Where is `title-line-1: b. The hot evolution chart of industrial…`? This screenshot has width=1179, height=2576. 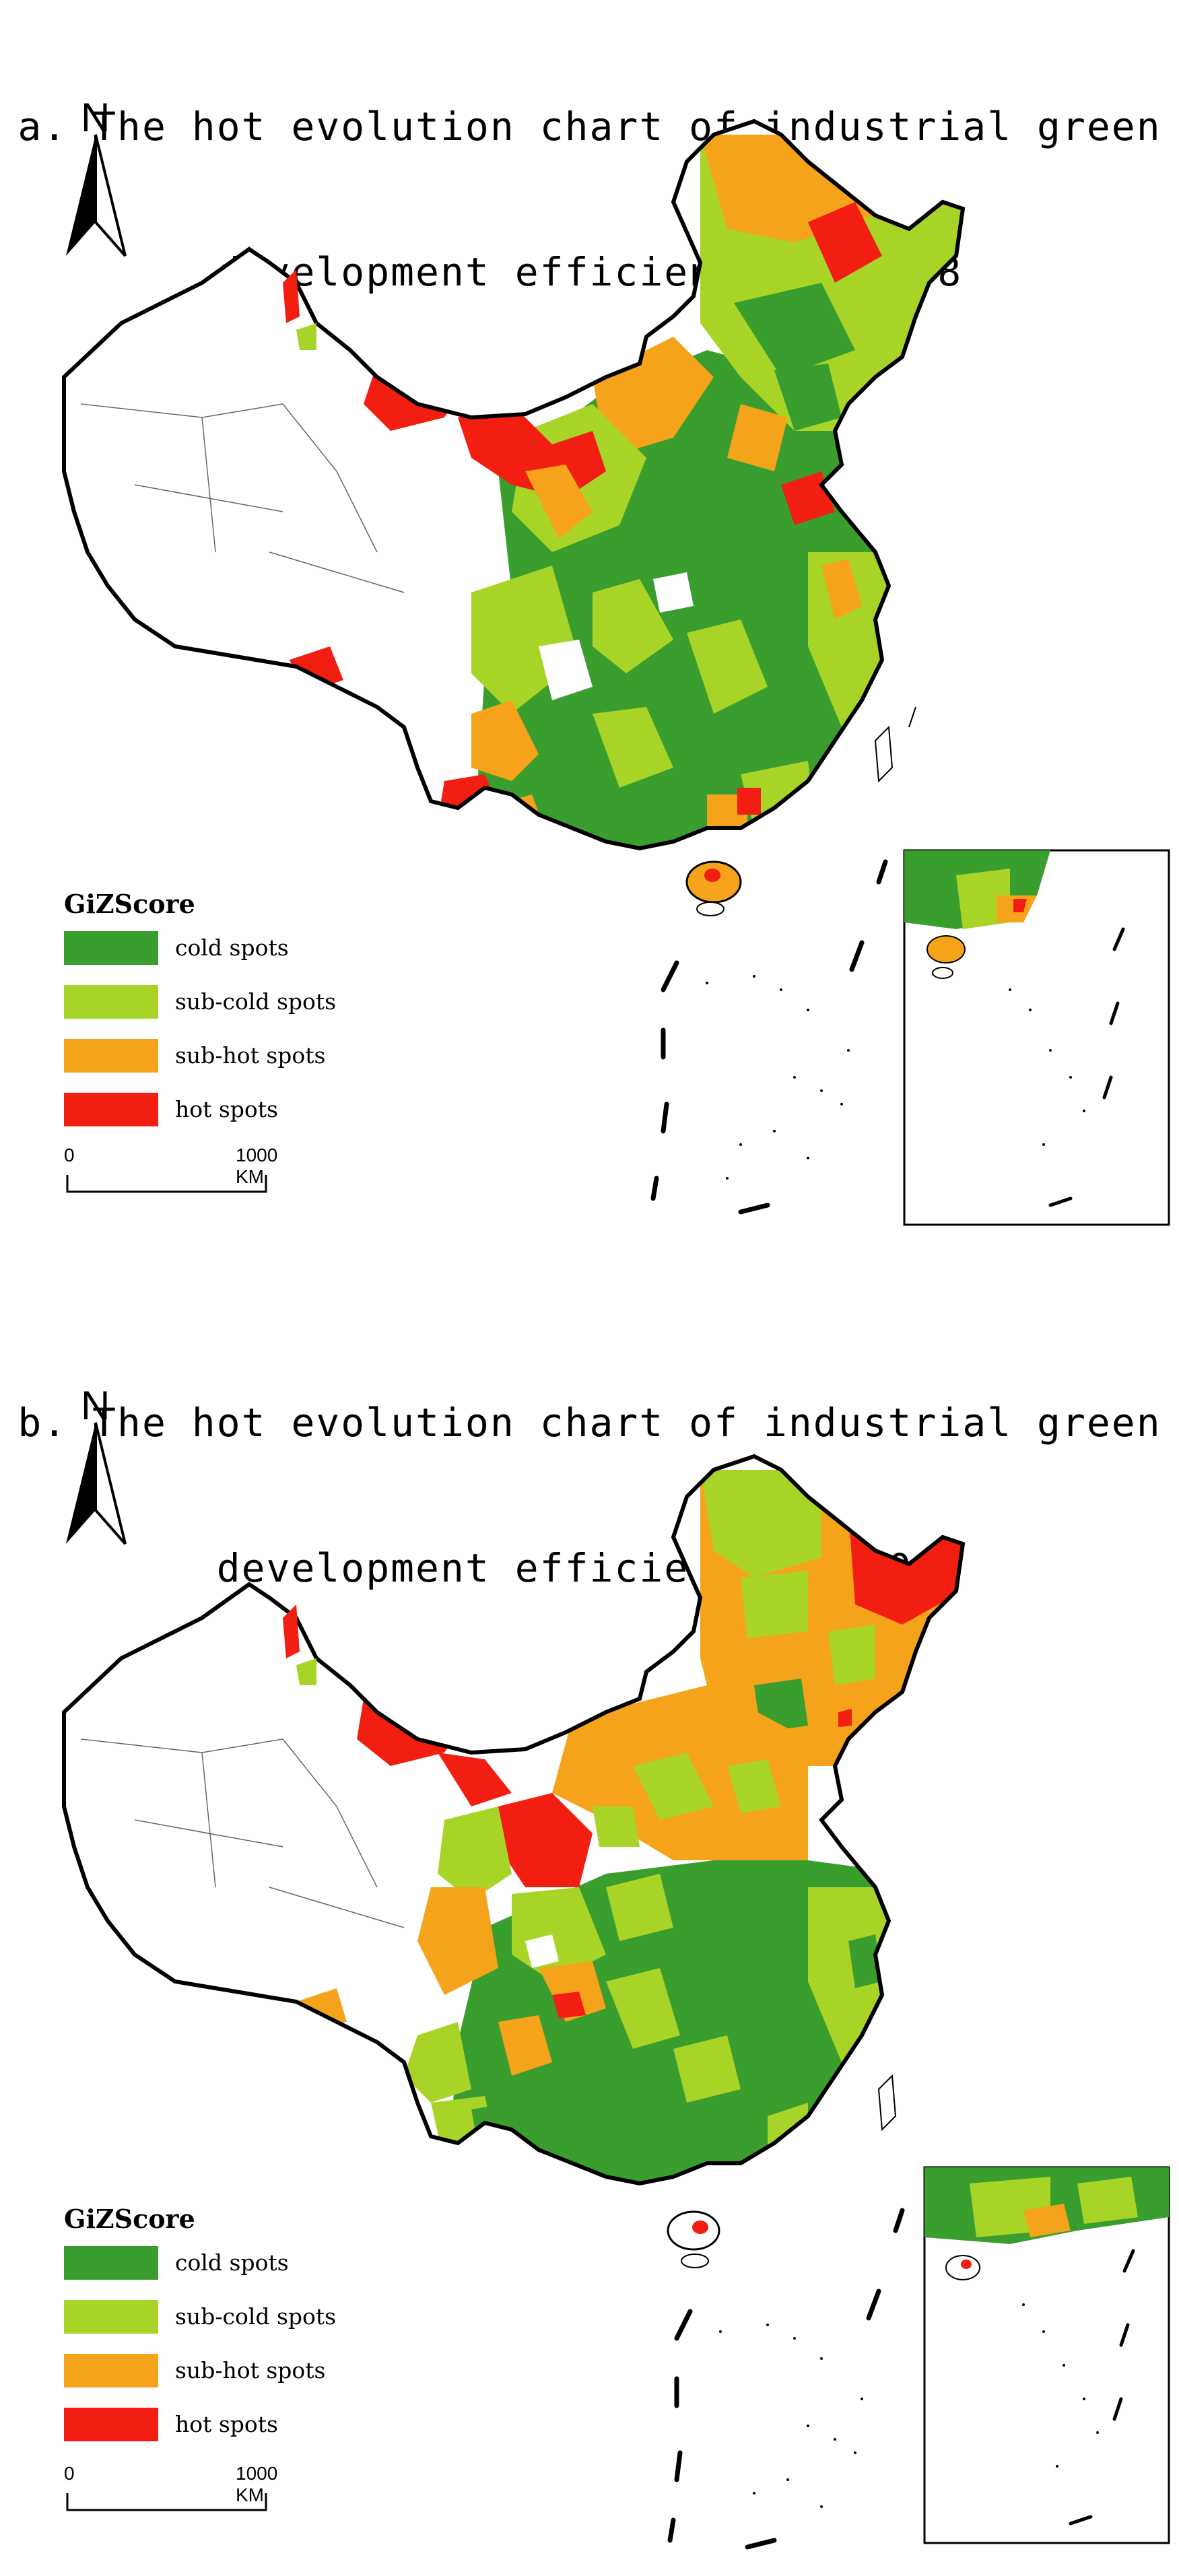
title-line-1: b. The hot evolution chart of industrial… is located at coordinates (589, 1423).